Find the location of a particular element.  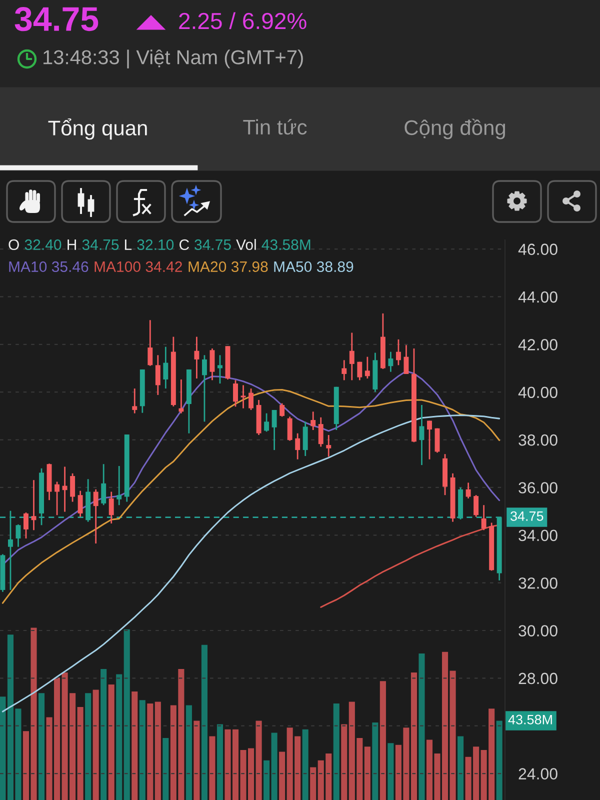

y-tick-label: 24.00 is located at coordinates (538, 774).